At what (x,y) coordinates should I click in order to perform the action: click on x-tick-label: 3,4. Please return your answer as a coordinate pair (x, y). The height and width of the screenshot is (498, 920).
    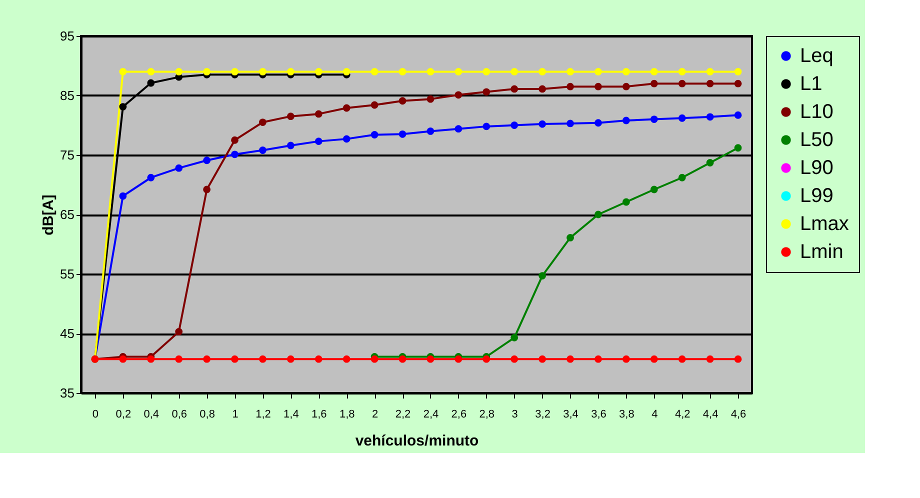
    Looking at the image, I should click on (570, 414).